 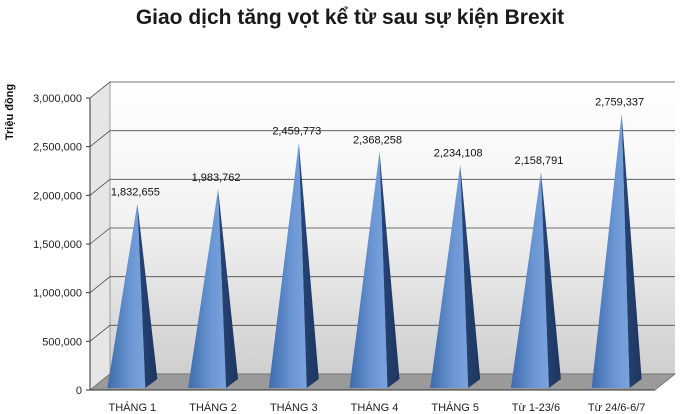 I want to click on y-tick-label: 1,000,000, so click(x=57, y=294).